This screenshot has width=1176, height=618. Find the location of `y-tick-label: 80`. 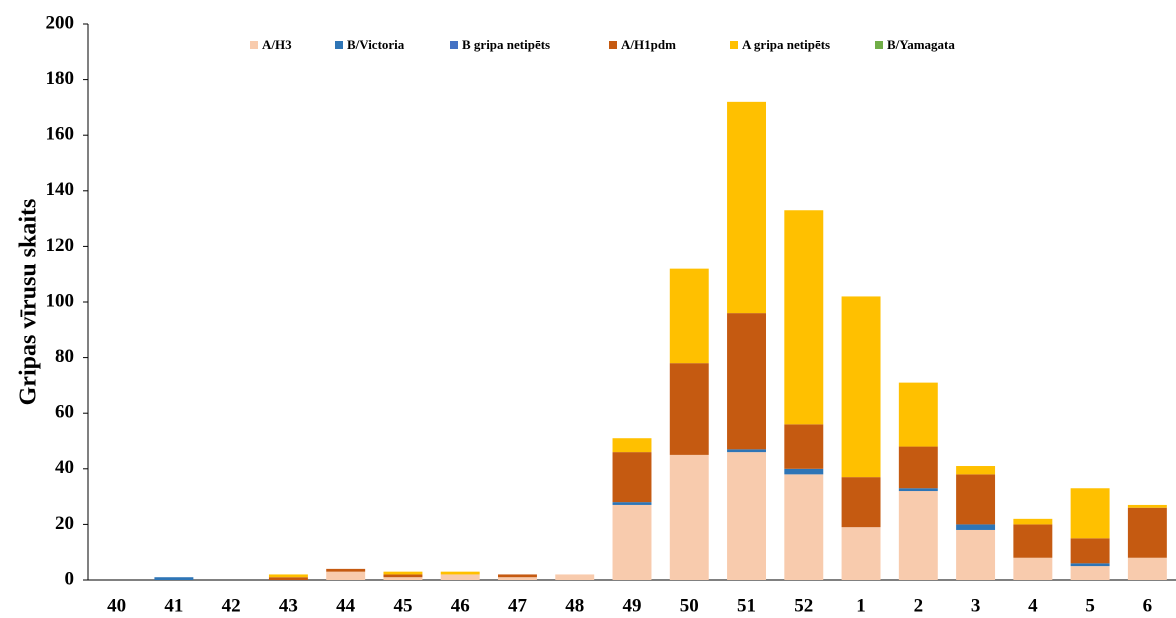

y-tick-label: 80 is located at coordinates (64, 356).